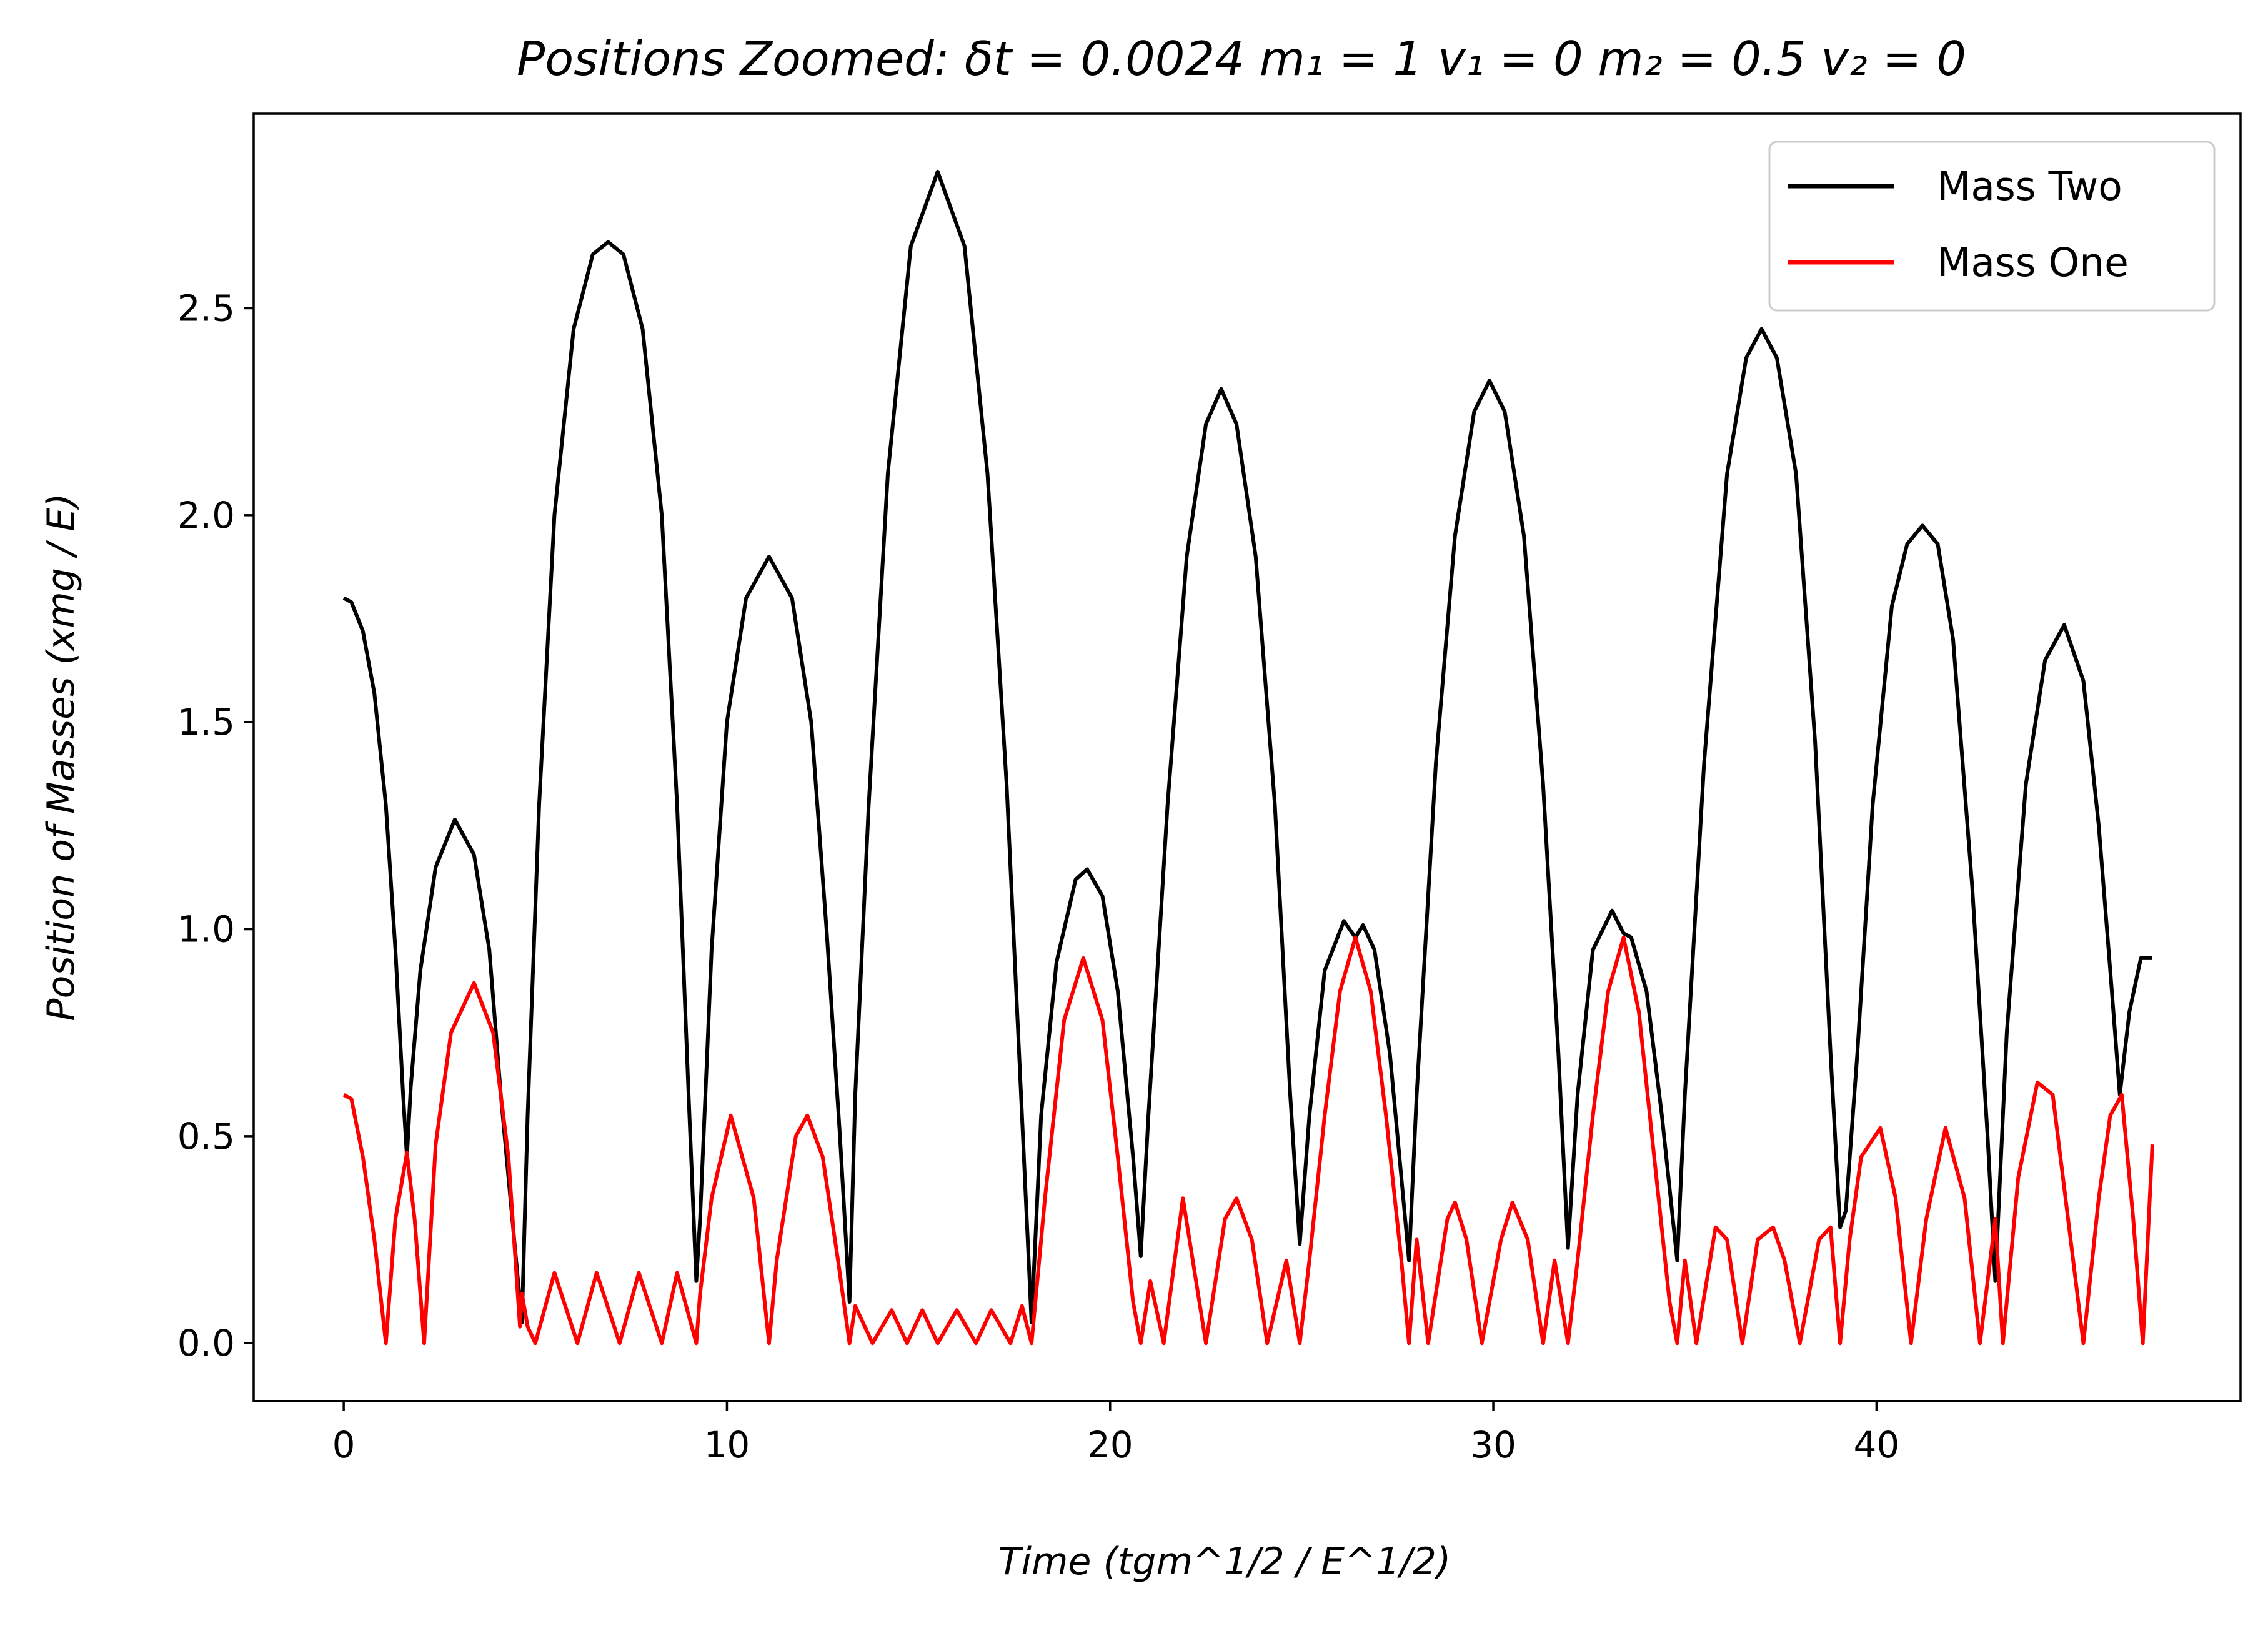 The image size is (2268, 1631). Describe the element at coordinates (1876, 1445) in the screenshot. I see `x-tick-label: 40` at that location.